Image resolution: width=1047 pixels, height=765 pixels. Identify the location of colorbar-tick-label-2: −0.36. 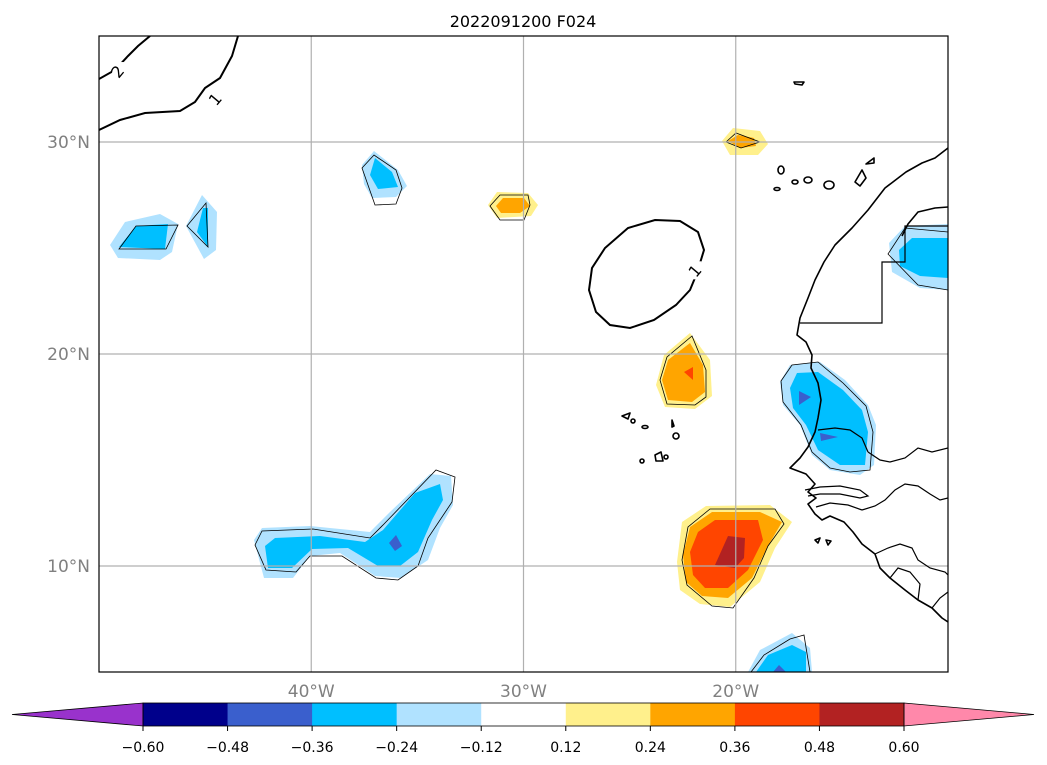
(312, 748).